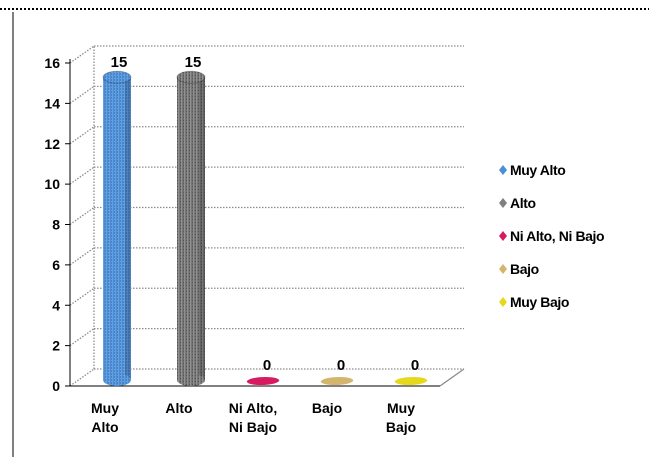 The width and height of the screenshot is (649, 462). What do you see at coordinates (56, 225) in the screenshot?
I see `y-tick-label: 8` at bounding box center [56, 225].